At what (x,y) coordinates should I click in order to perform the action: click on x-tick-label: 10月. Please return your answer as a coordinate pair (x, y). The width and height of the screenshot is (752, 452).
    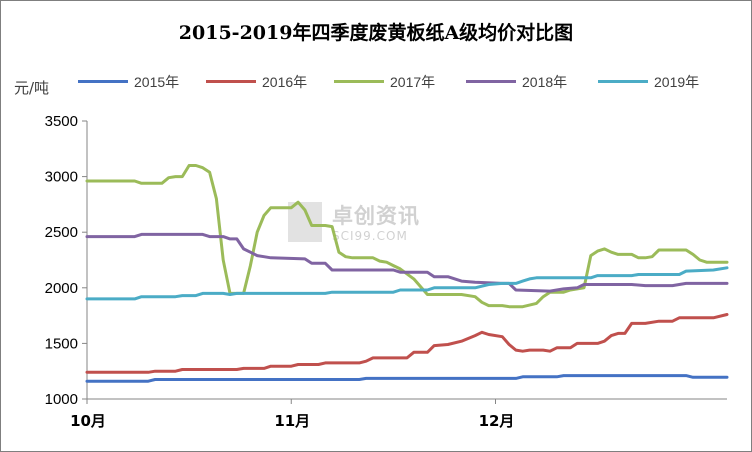
    Looking at the image, I should click on (88, 421).